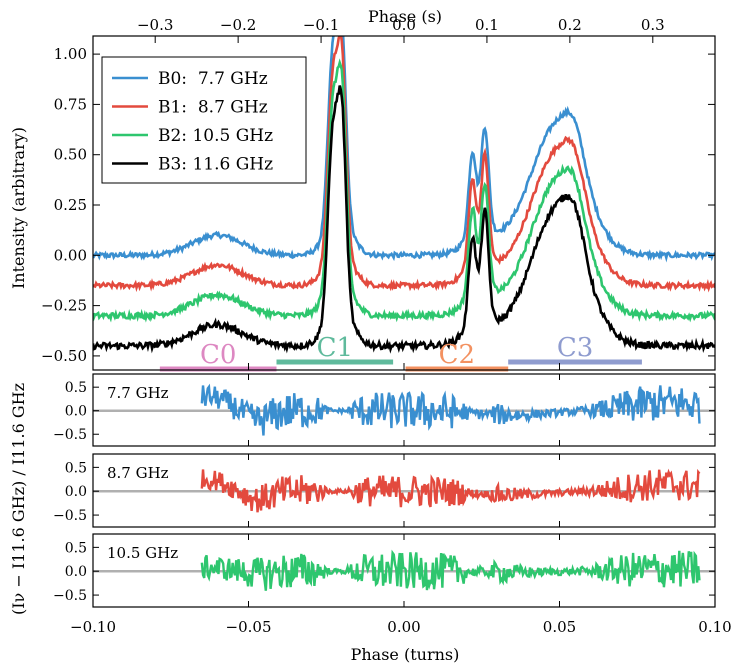 This screenshot has height=671, width=747. Describe the element at coordinates (70, 205) in the screenshot. I see `main-ytick-label: 0.25` at that location.